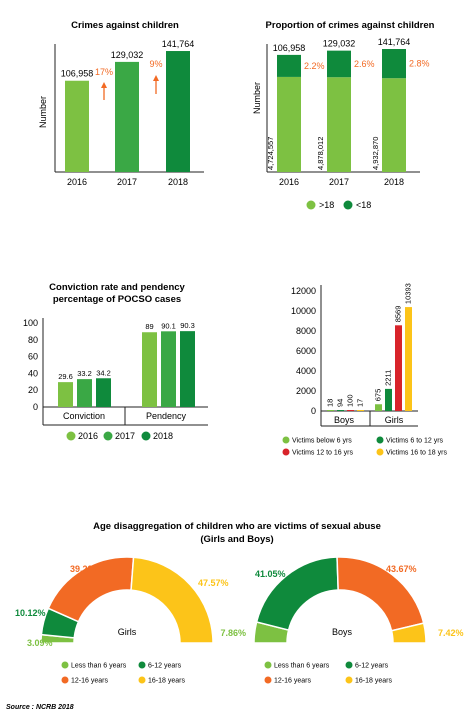 The height and width of the screenshot is (721, 474). Describe the element at coordinates (339, 124) in the screenshot. I see `bar-over18-2017` at that location.